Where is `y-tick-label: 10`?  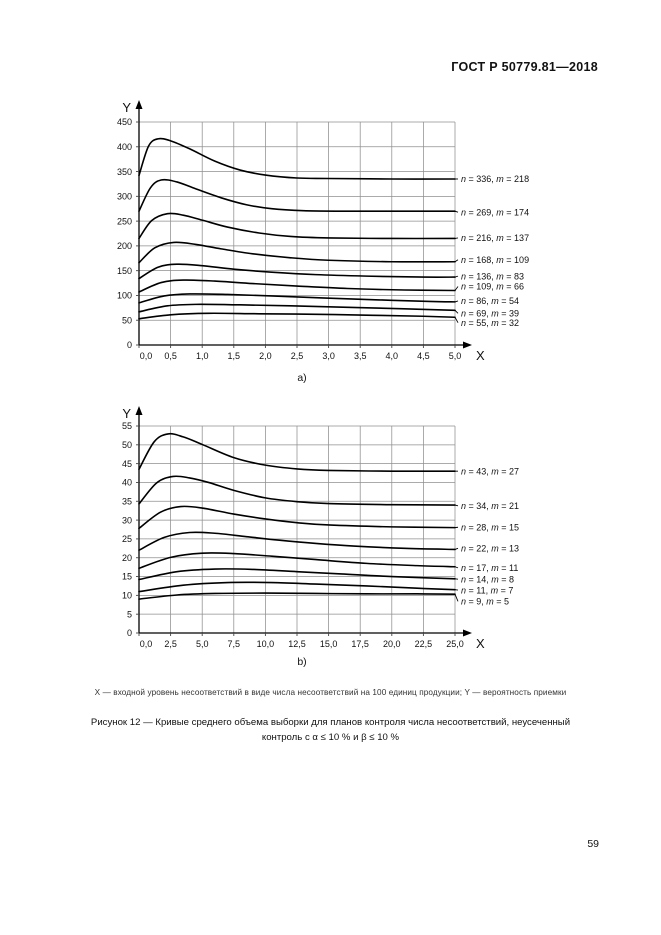
y-tick-label: 10 is located at coordinates (127, 596).